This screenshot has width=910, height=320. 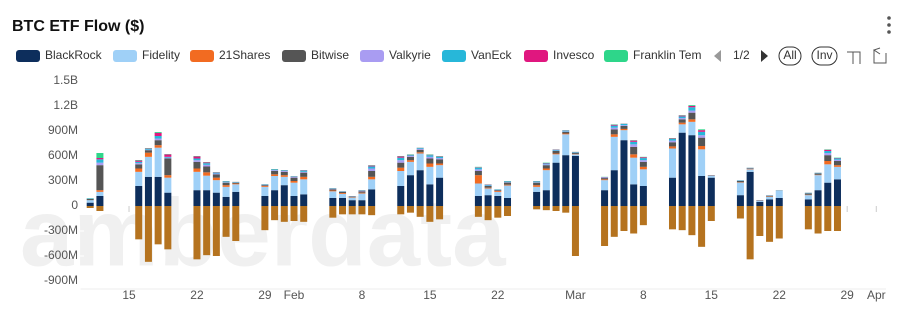 What do you see at coordinates (717, 56) in the screenshot?
I see `legend-prev` at bounding box center [717, 56].